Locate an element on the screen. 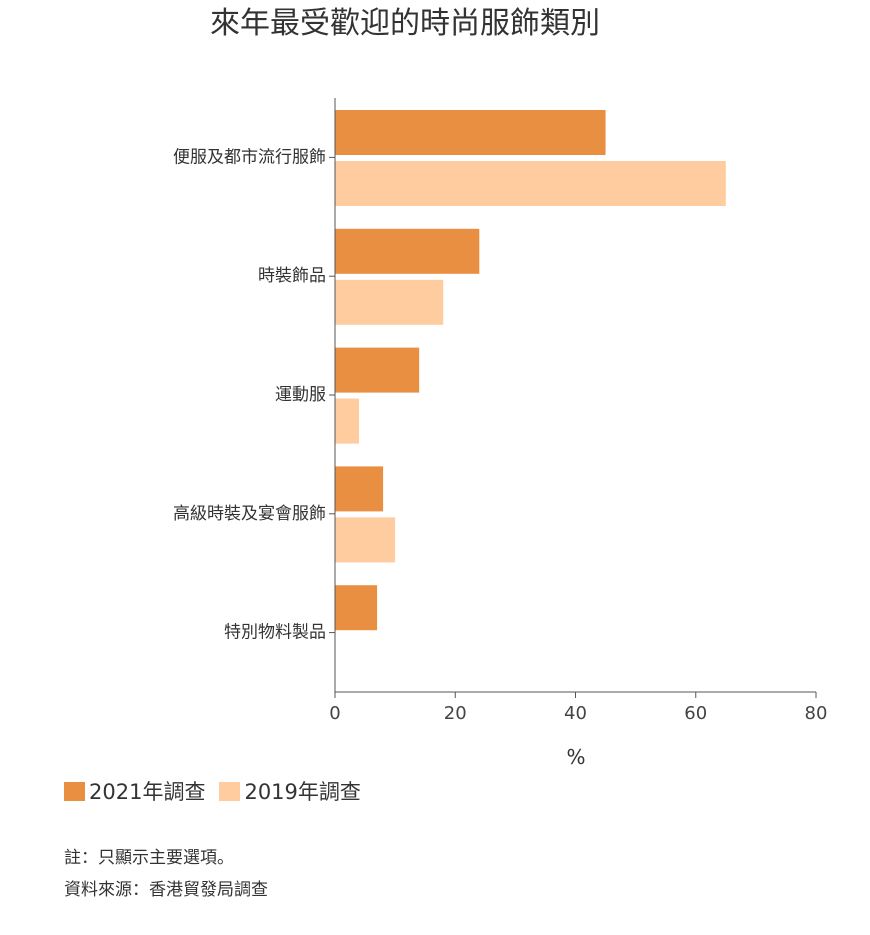  legend-label-2021: 2021年調查 is located at coordinates (147, 792).